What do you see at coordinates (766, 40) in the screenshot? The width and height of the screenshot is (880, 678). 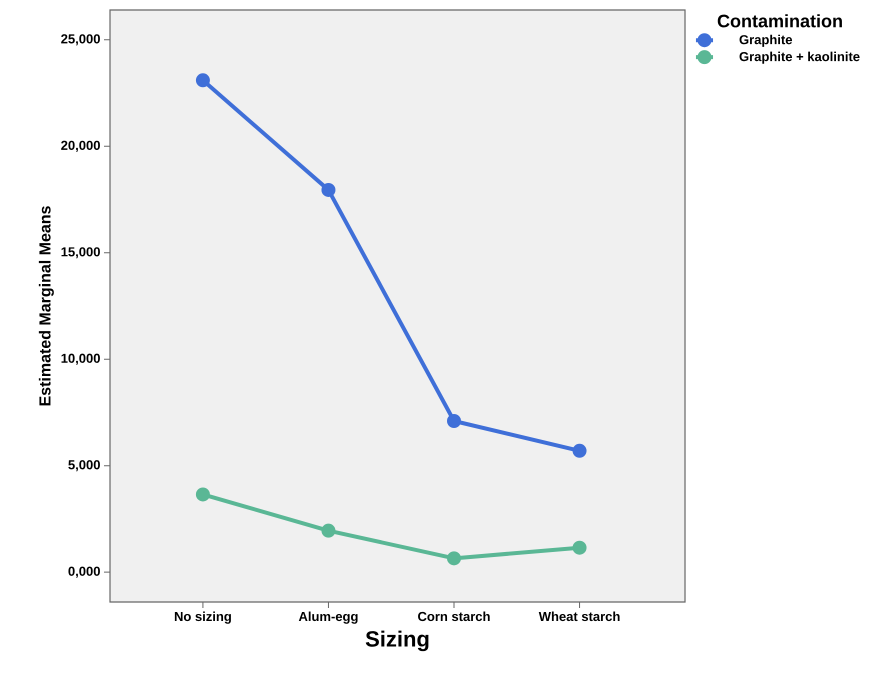 I see `legend-label: Graphite` at bounding box center [766, 40].